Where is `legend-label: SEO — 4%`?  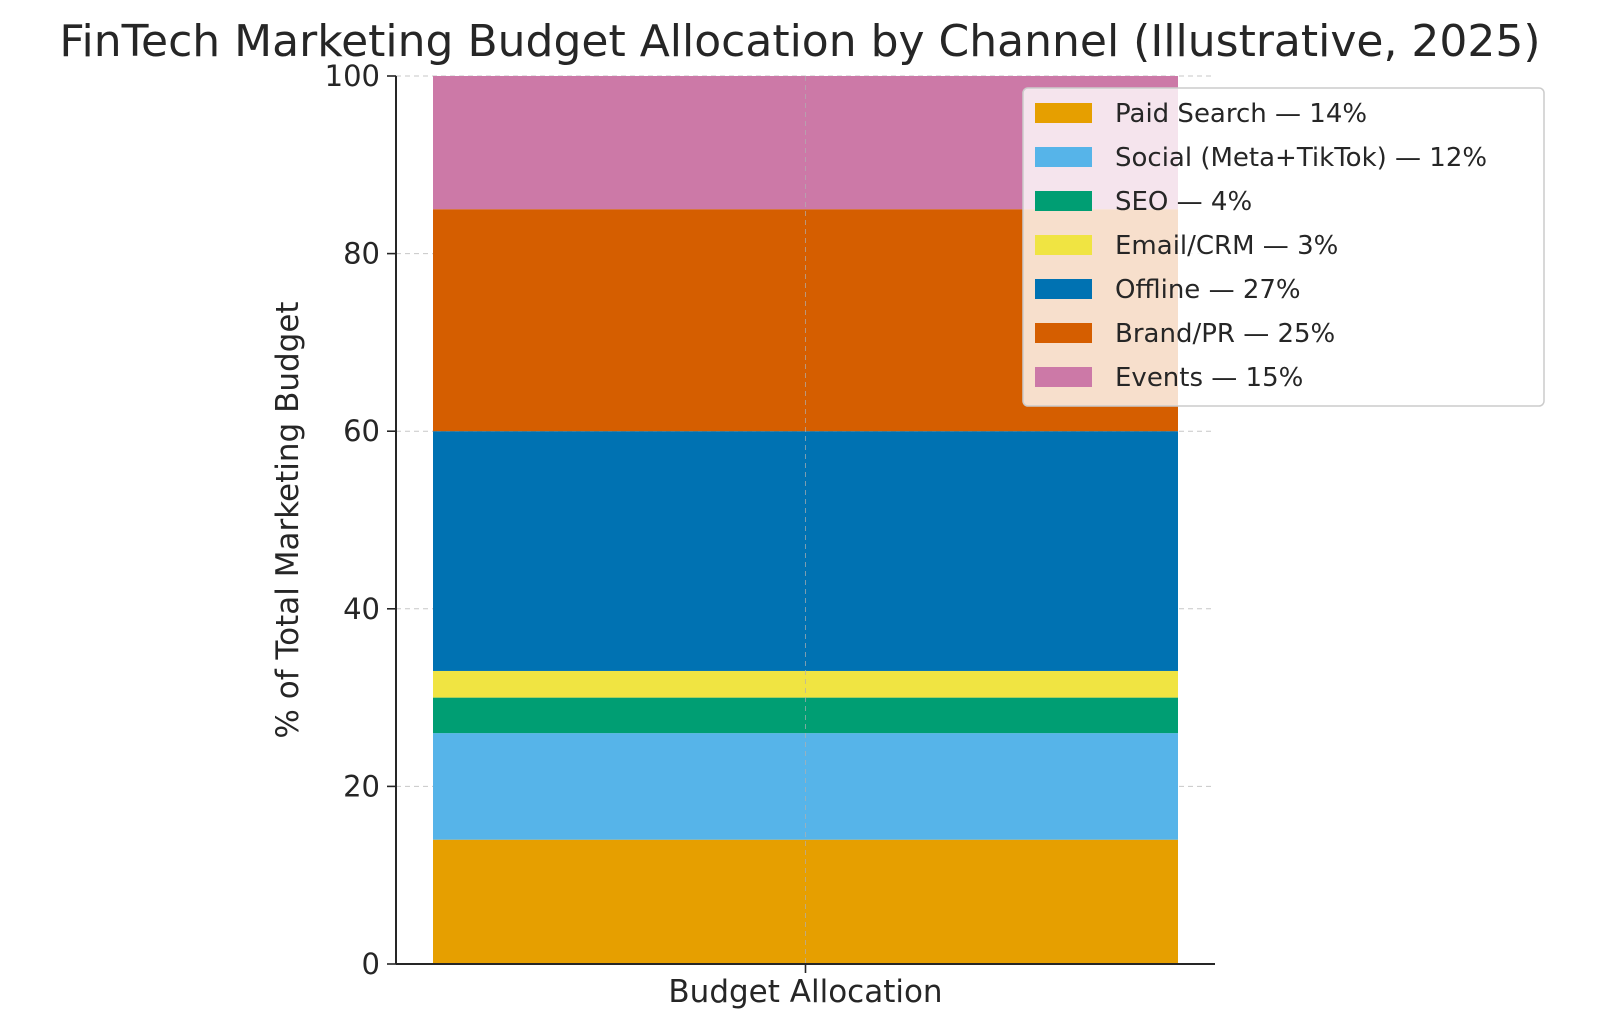 legend-label: SEO — 4% is located at coordinates (1183, 202).